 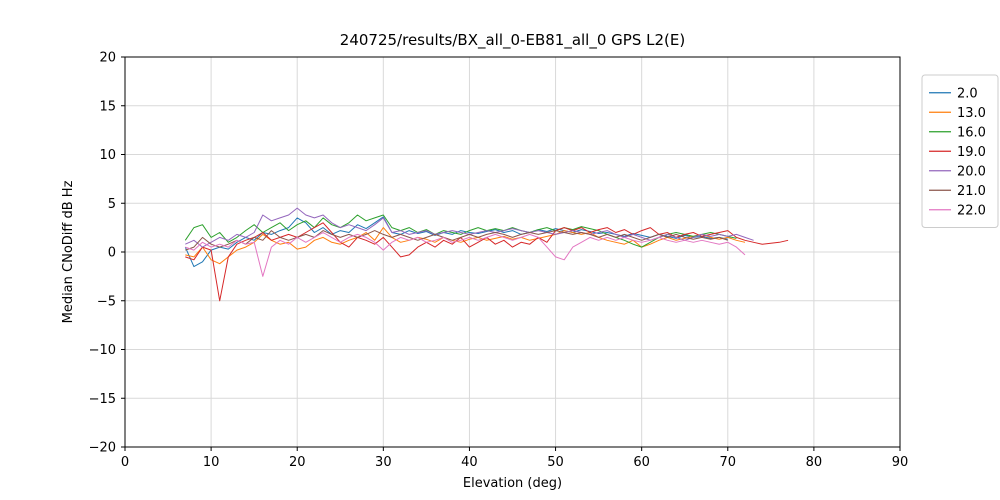 I want to click on x-tick-label: 50, so click(x=555, y=462).